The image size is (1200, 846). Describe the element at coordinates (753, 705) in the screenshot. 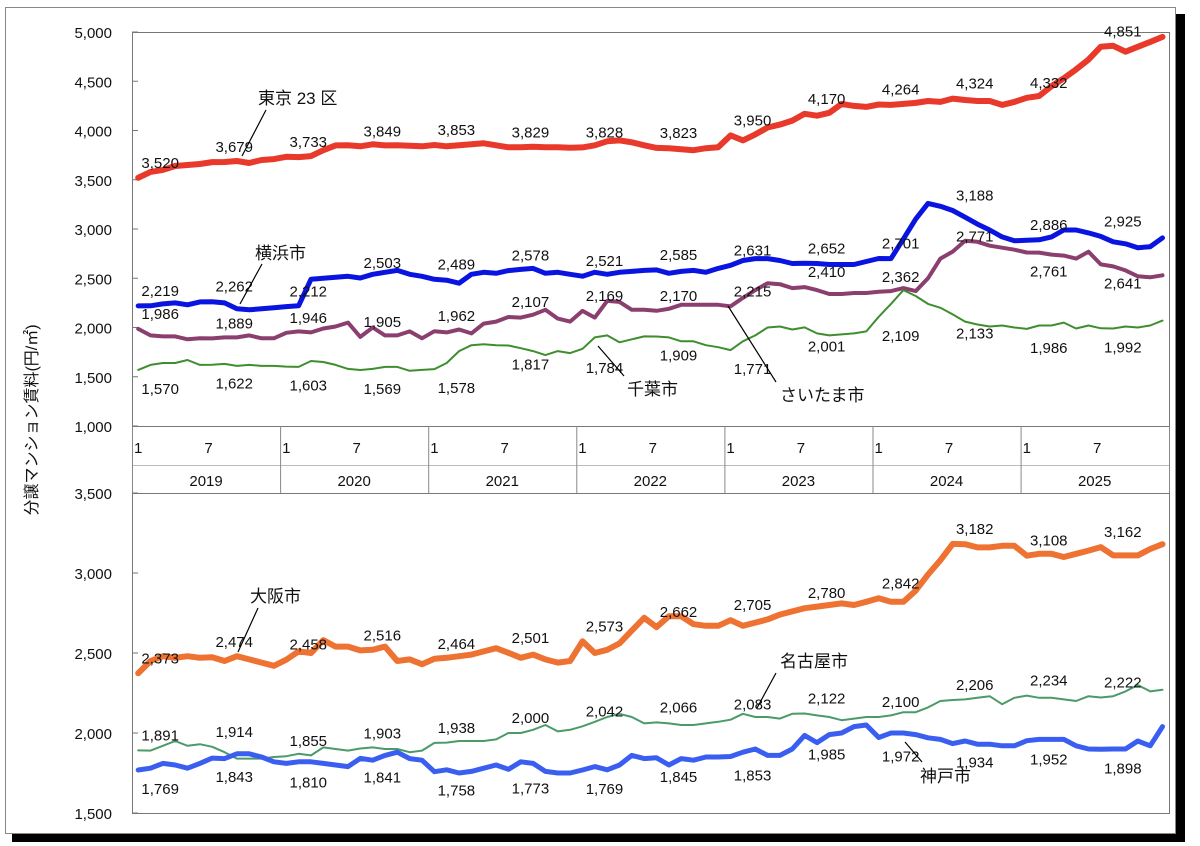

I see `data-label: 2,083` at that location.